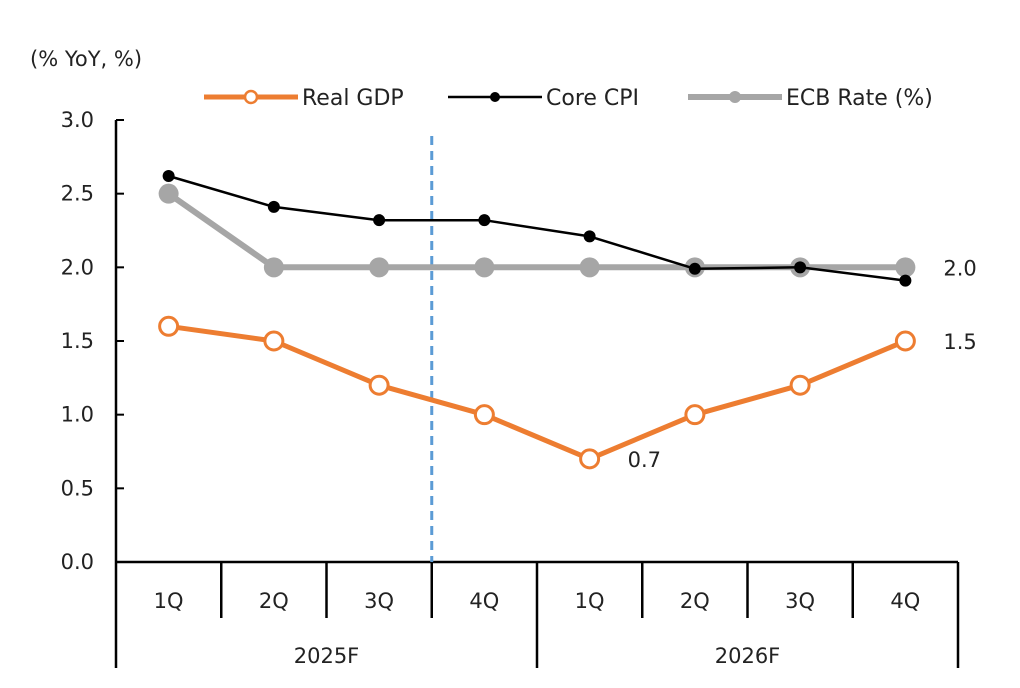  I want to click on series-line-core-cpi, so click(537, 228).